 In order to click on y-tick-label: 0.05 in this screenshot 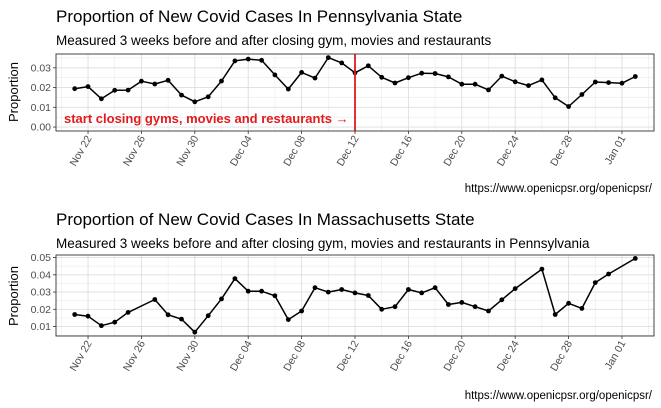, I will do `click(41, 258)`.